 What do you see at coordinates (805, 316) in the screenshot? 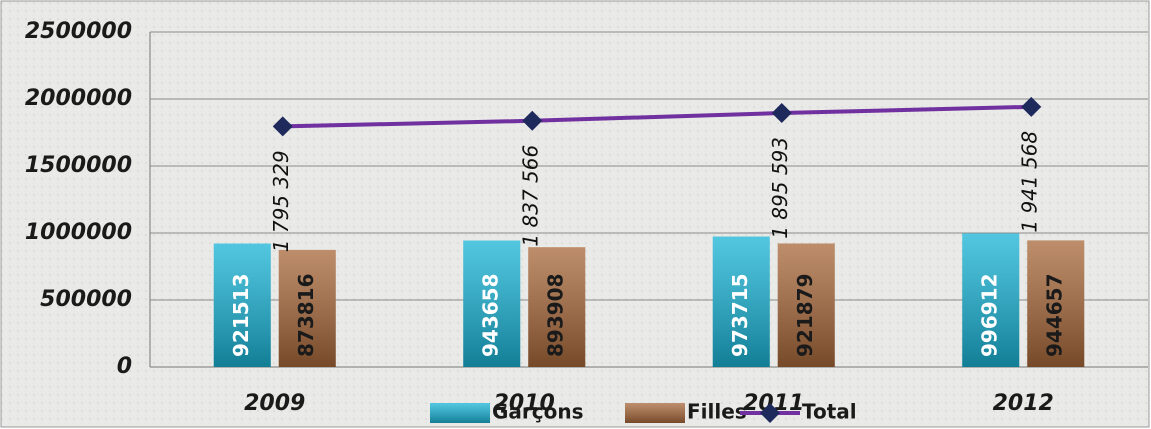
I see `bar-value-label: 921879` at bounding box center [805, 316].